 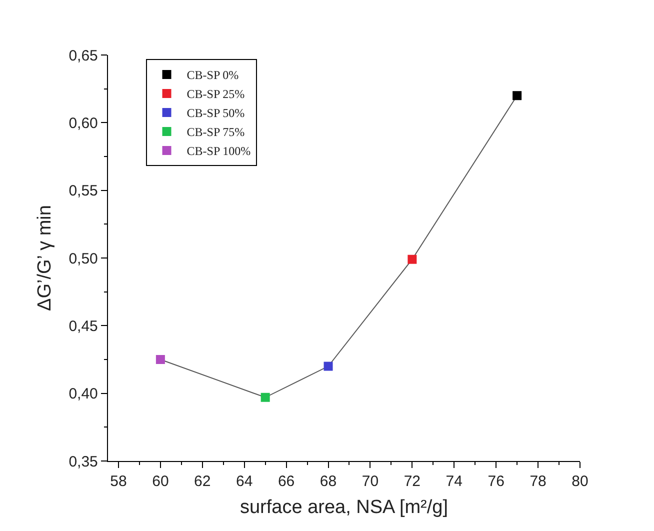 What do you see at coordinates (328, 481) in the screenshot?
I see `x-tick-label: 68` at bounding box center [328, 481].